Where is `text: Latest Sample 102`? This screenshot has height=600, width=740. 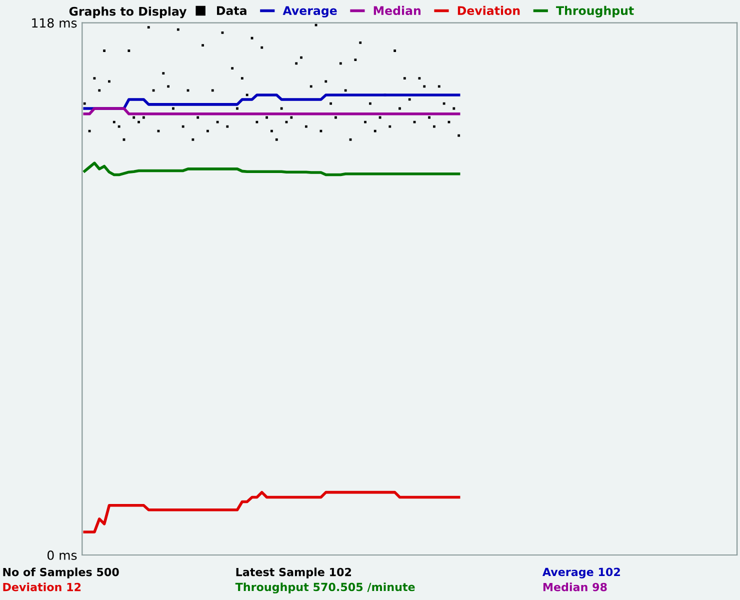 text: Latest Sample 102 is located at coordinates (294, 573).